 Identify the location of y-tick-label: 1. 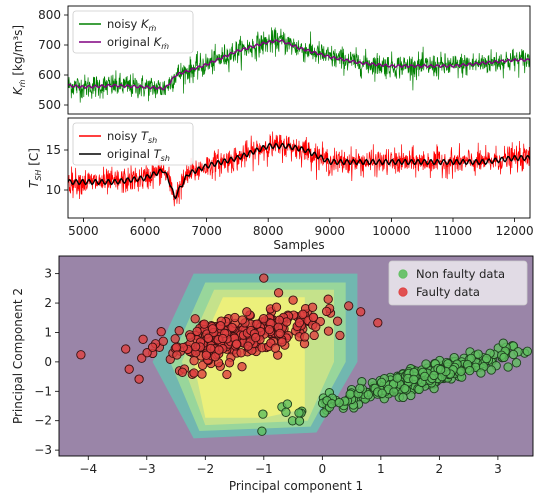
(48, 332).